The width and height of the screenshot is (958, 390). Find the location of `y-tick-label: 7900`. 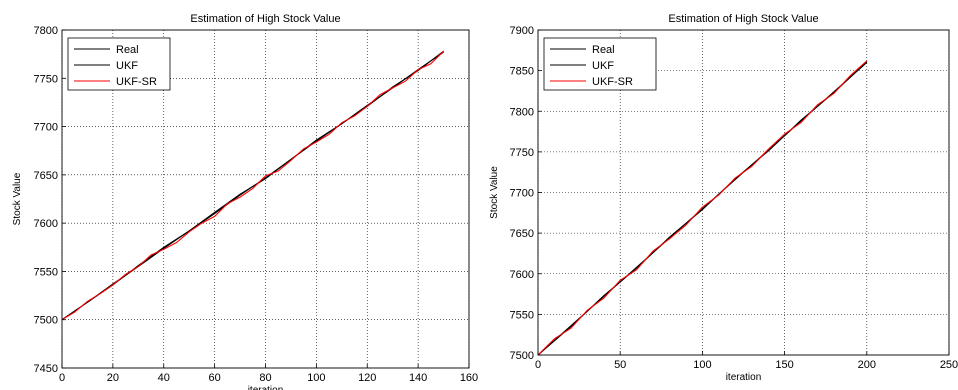

y-tick-label: 7900 is located at coordinates (522, 31).